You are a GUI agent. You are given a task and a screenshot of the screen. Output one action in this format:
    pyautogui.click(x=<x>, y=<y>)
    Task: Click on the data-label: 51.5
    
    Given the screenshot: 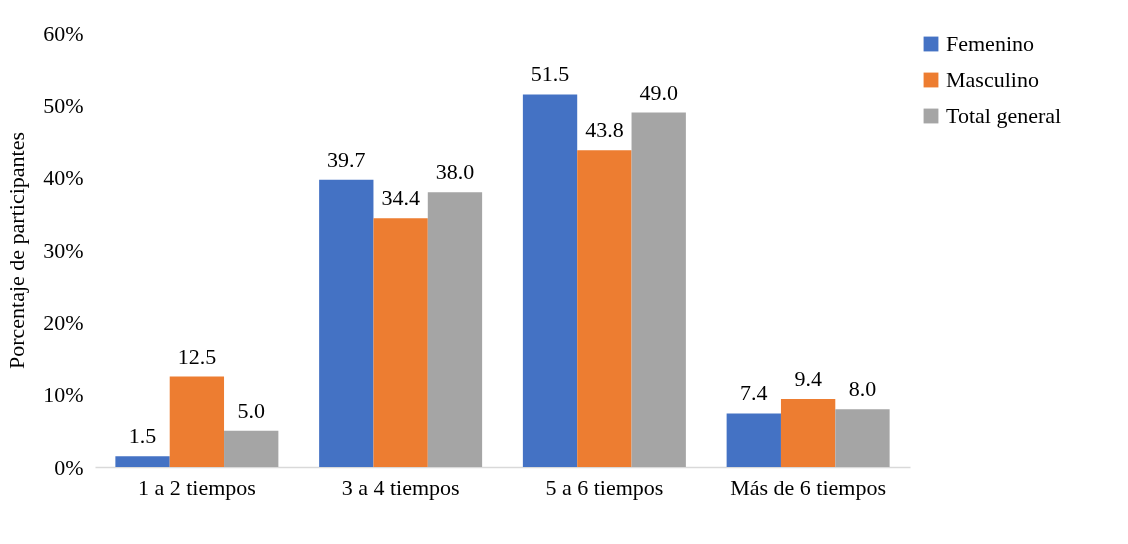 What is the action you would take?
    pyautogui.click(x=550, y=74)
    